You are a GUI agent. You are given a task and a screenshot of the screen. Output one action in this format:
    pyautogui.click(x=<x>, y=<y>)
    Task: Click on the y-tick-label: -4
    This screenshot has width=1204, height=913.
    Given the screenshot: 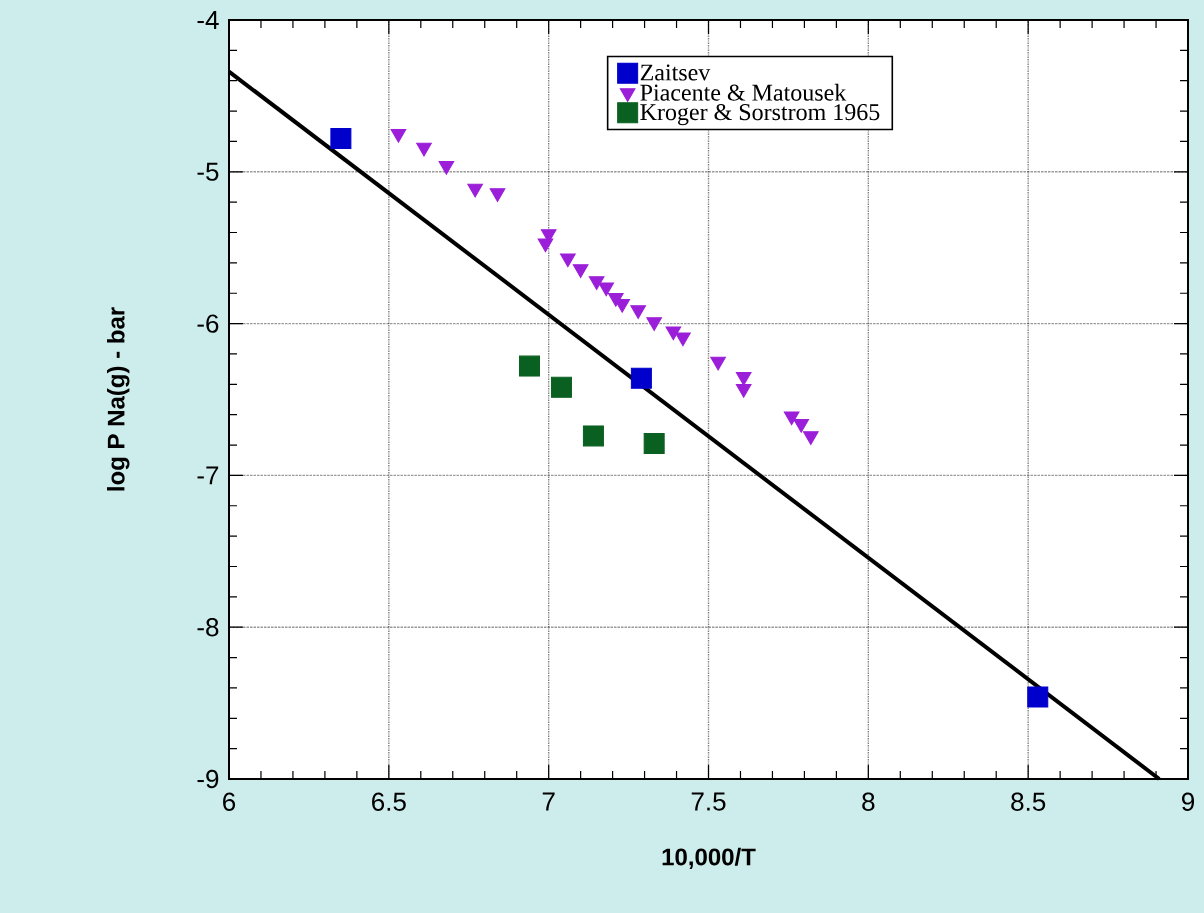 What is the action you would take?
    pyautogui.click(x=208, y=20)
    